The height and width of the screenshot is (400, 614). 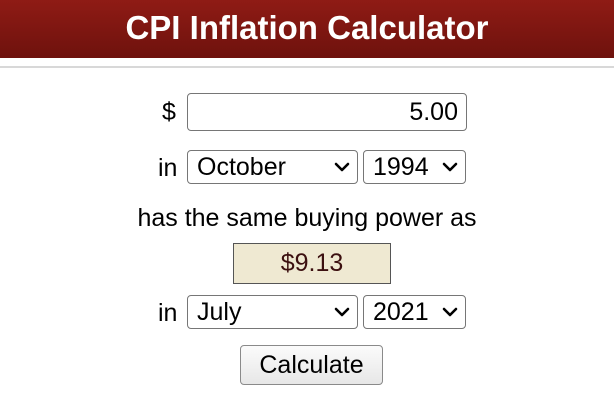 What do you see at coordinates (307, 67) in the screenshot?
I see `header-divider` at bounding box center [307, 67].